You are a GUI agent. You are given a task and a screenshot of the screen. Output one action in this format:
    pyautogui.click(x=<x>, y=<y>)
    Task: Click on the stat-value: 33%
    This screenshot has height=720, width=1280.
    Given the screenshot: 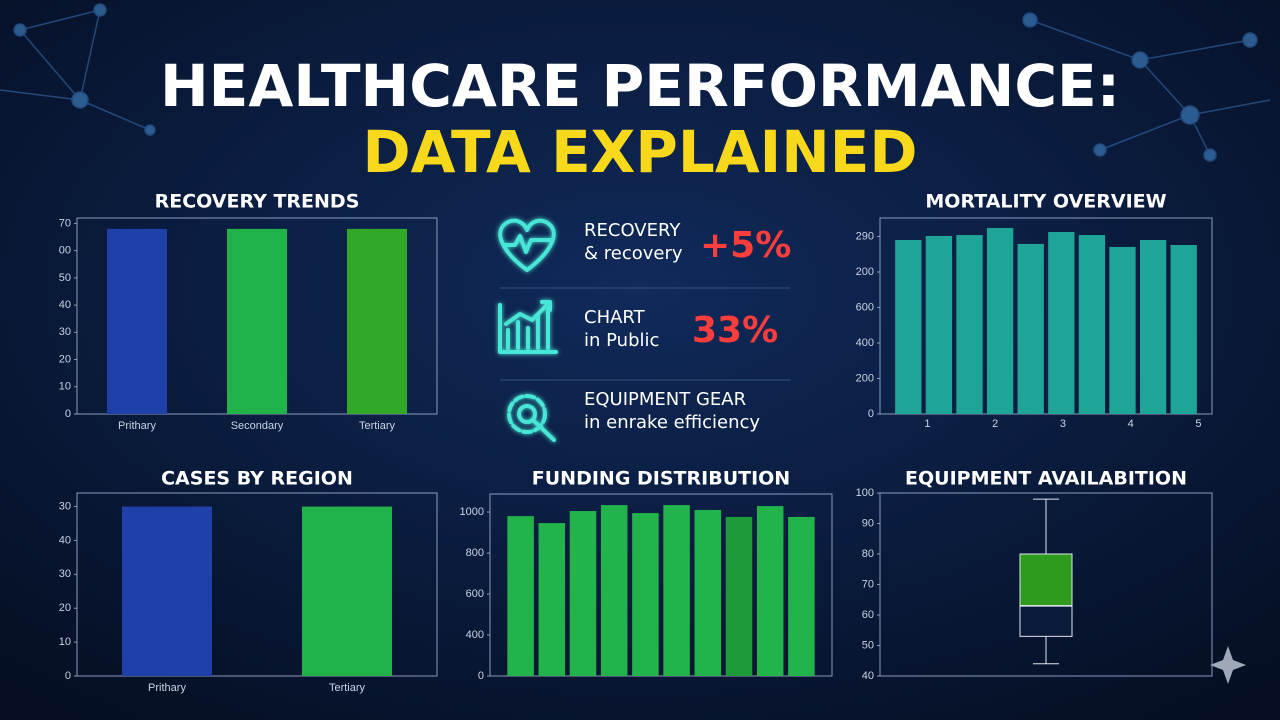 What is the action you would take?
    pyautogui.click(x=735, y=330)
    